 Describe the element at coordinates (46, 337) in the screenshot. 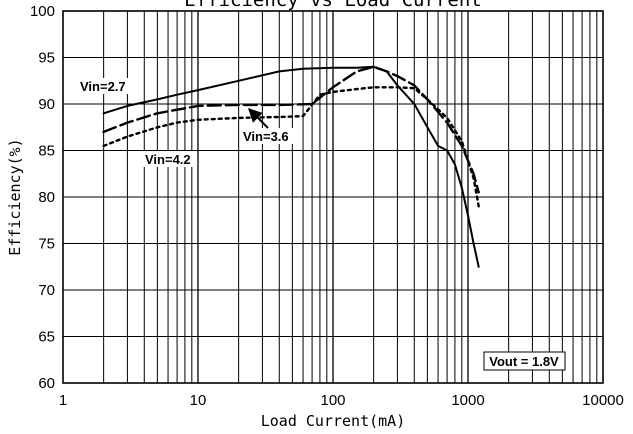

I see `y-tick-label: 65` at that location.